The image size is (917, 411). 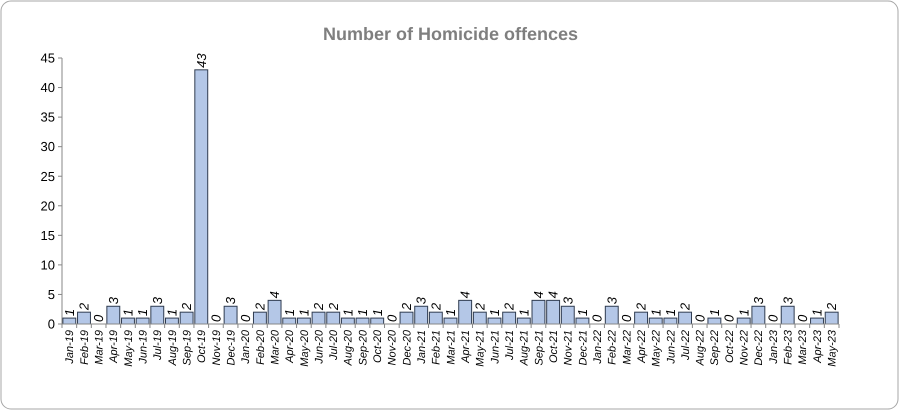 I want to click on x-tick-label: Jul-20, so click(x=334, y=345).